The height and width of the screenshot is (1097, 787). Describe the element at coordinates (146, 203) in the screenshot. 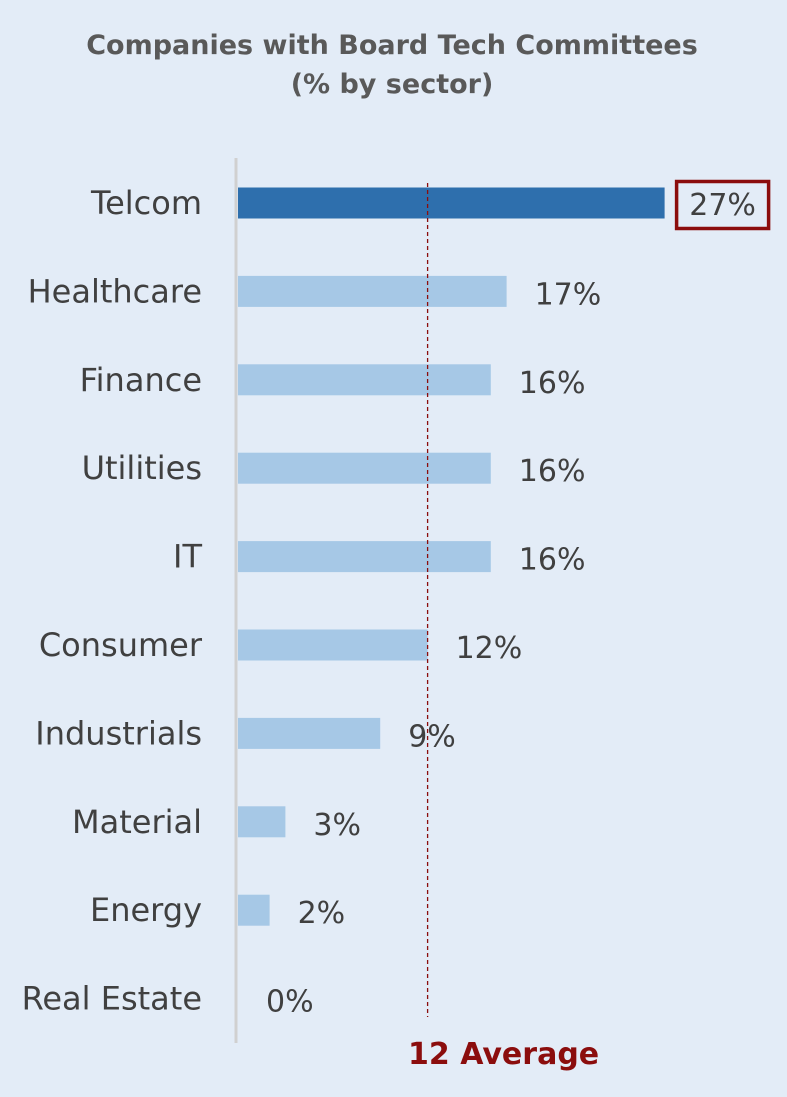

I see `category-label: Telcom` at that location.